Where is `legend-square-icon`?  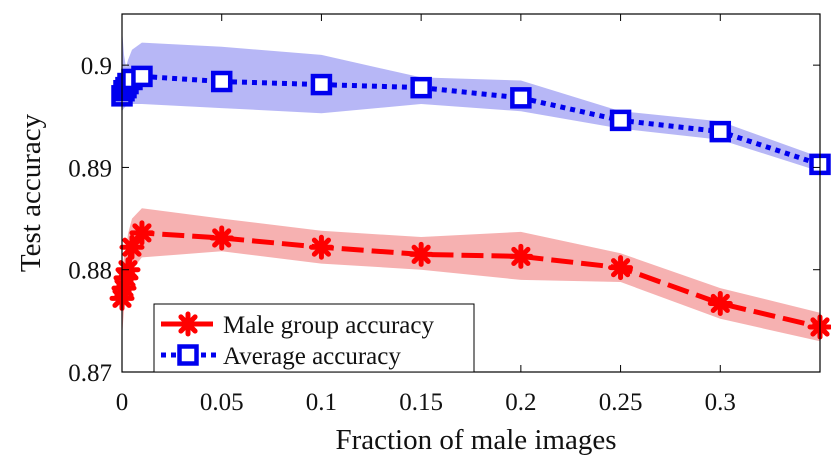 legend-square-icon is located at coordinates (188, 355).